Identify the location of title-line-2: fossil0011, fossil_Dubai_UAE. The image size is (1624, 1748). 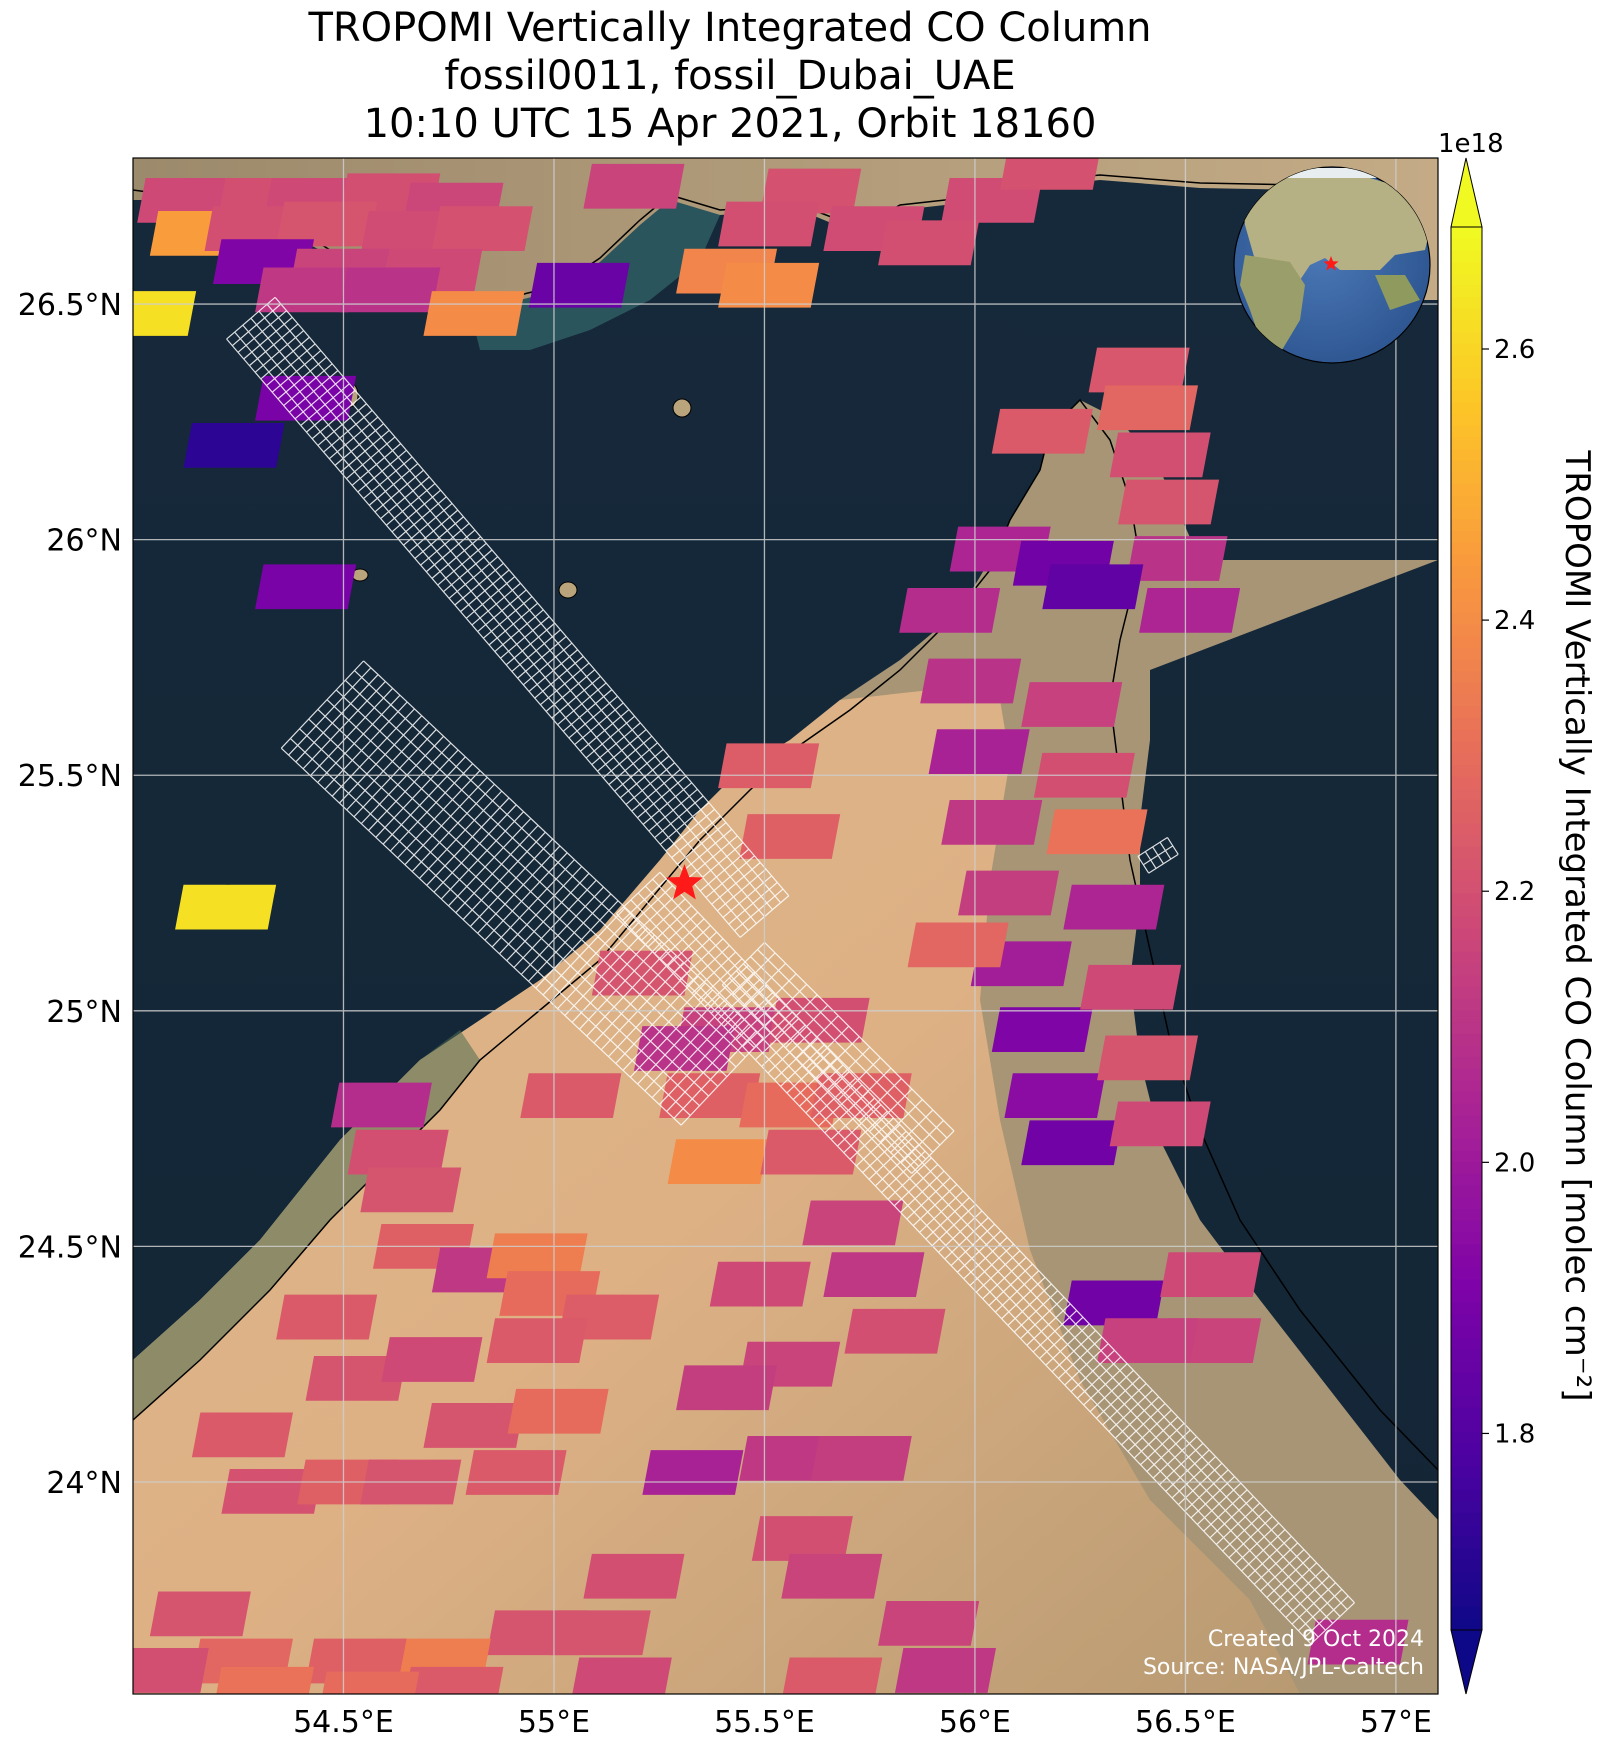
(730, 76).